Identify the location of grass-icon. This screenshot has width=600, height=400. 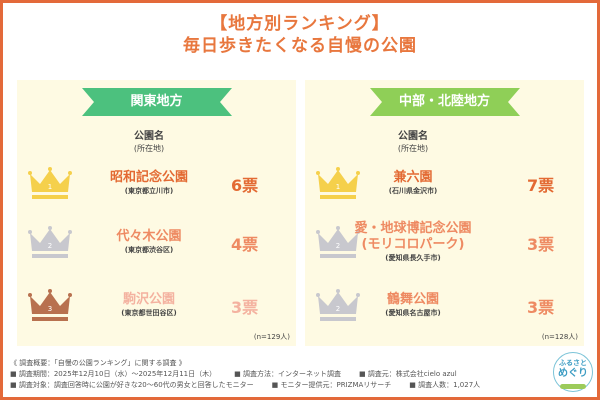
(573, 386).